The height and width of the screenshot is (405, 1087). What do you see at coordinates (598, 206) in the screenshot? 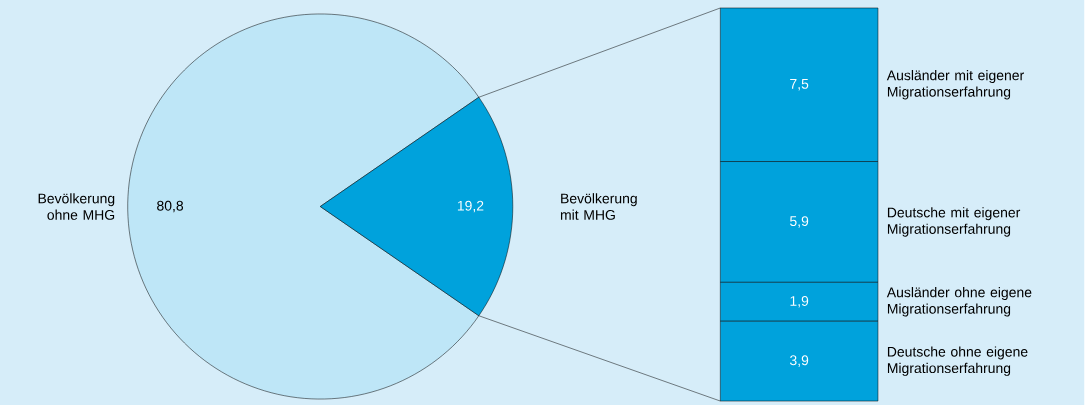
I see `slice-label: Bevölkerung mit MHG` at bounding box center [598, 206].